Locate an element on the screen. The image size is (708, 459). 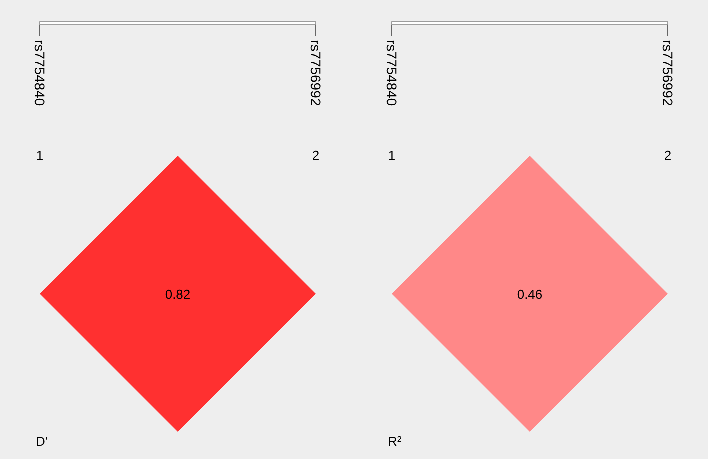
data-label: 0.82 is located at coordinates (178, 294).